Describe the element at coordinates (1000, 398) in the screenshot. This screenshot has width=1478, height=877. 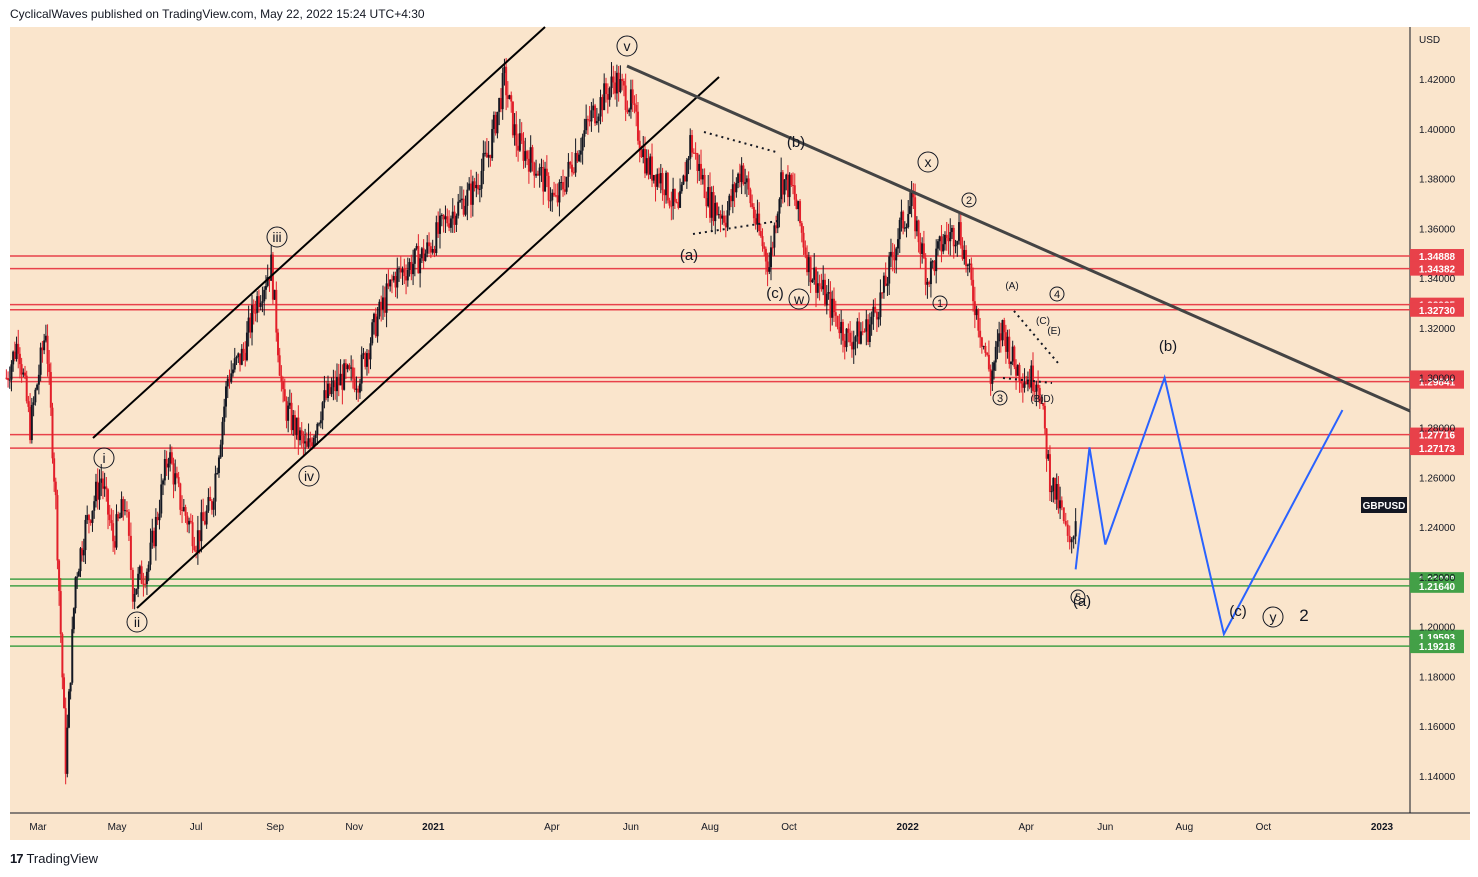
I see `wave-label-circle` at that location.